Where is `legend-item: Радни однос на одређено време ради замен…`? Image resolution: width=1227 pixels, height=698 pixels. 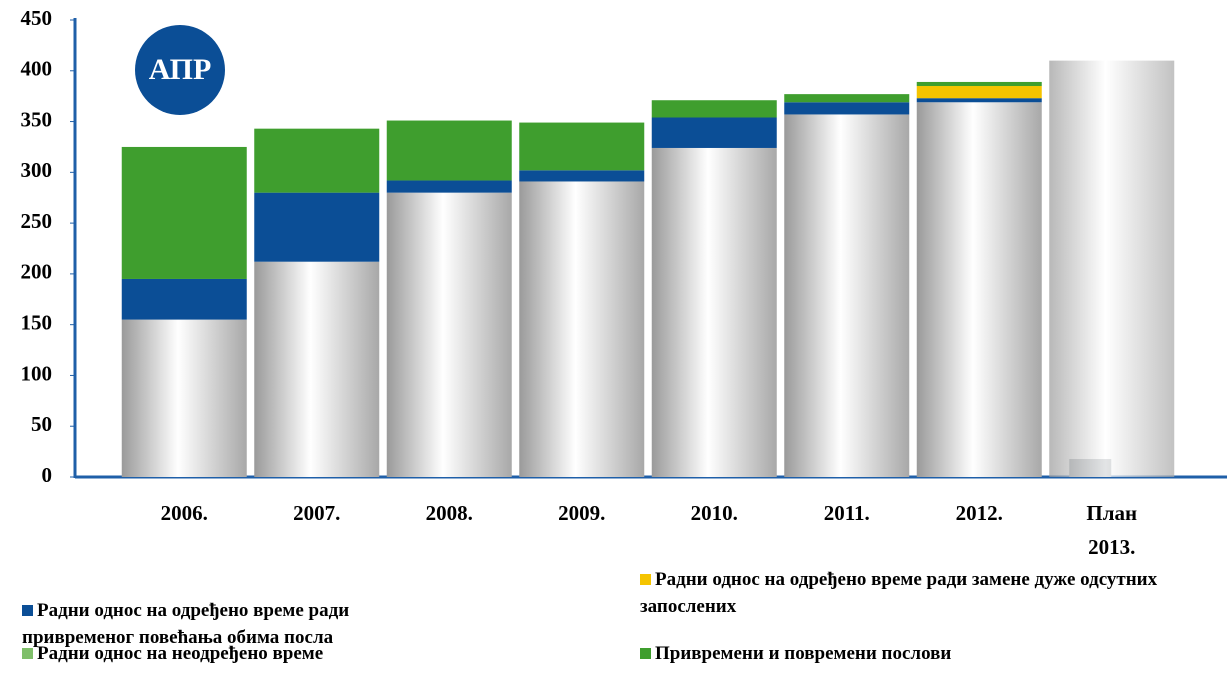
legend-item: Радни однос на одређено време ради замен… is located at coordinates (920, 593).